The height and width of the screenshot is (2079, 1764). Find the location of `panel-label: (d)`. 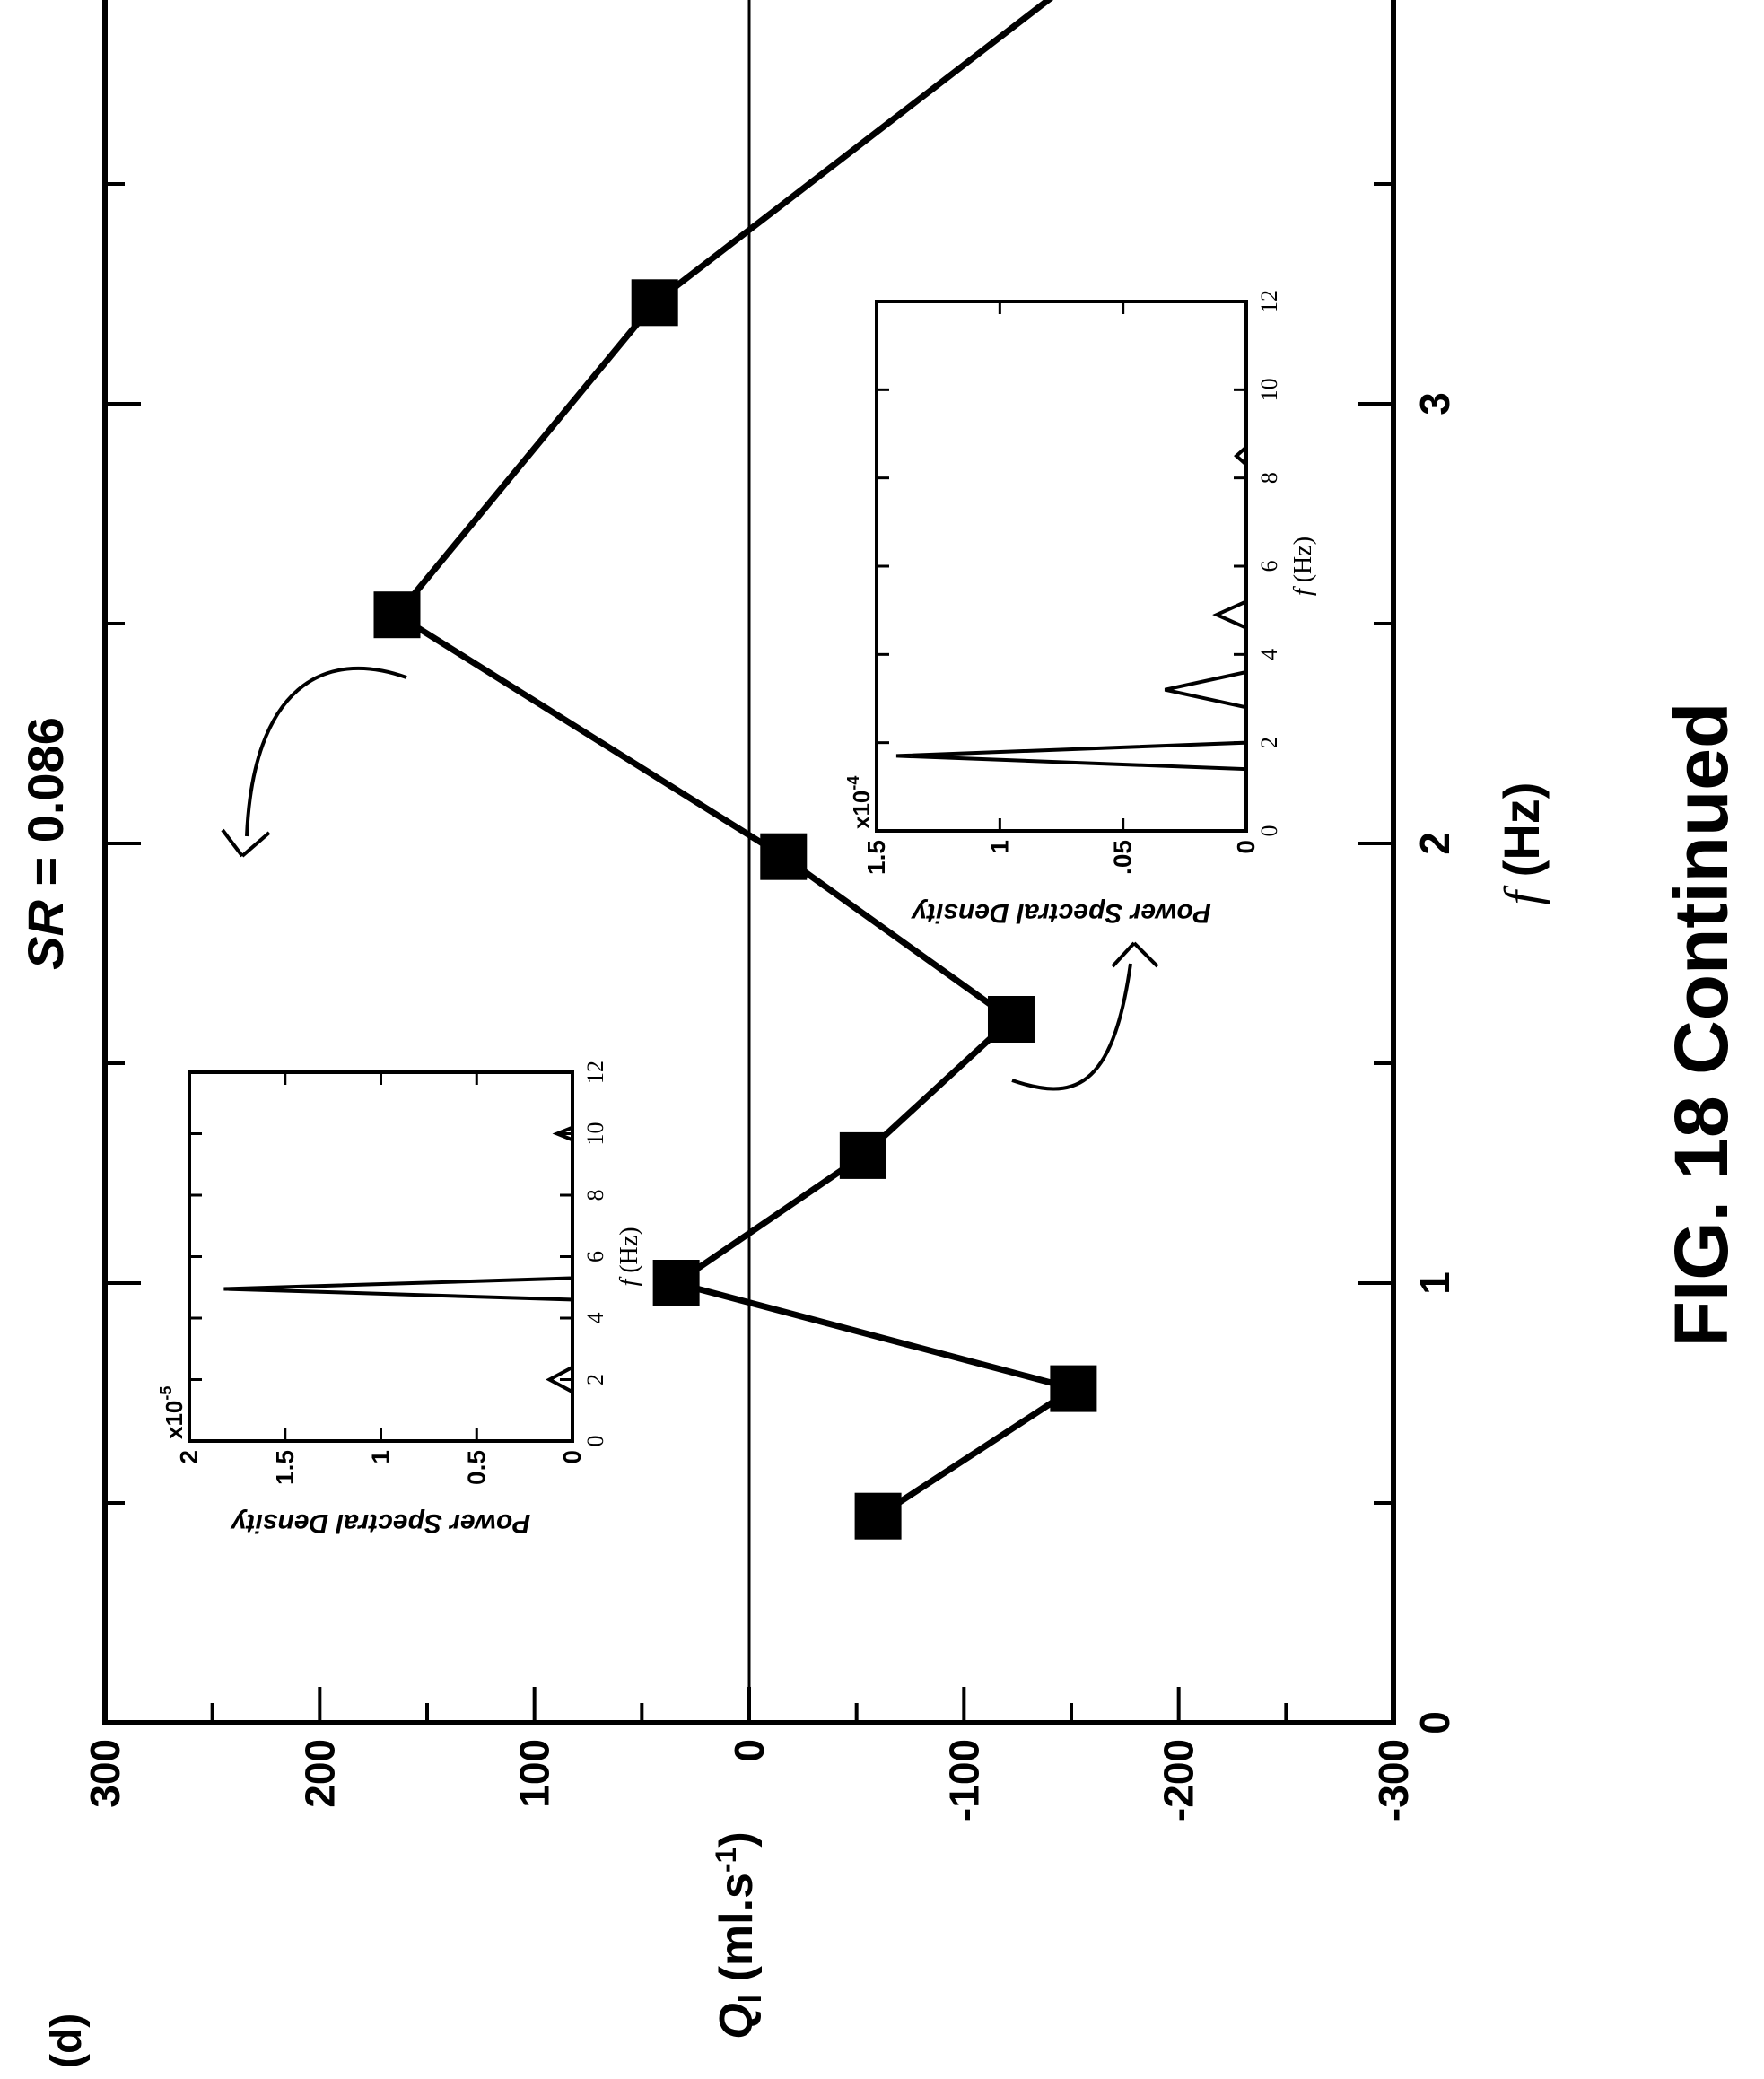

panel-label: (d) is located at coordinates (67, 2040).